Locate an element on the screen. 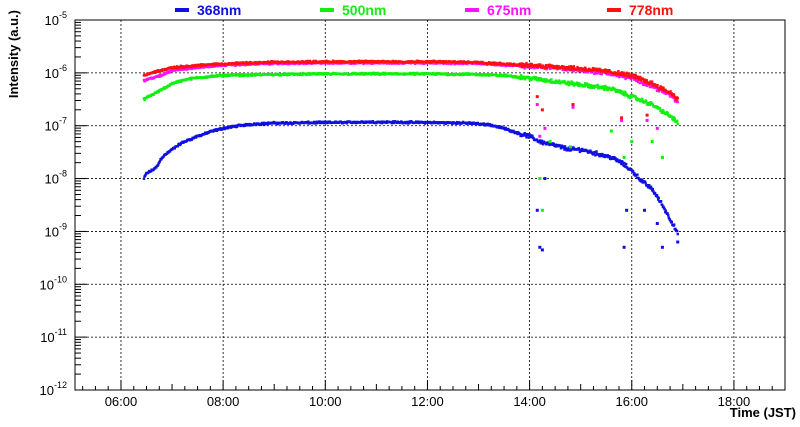  y-tick-label: 10-5 is located at coordinates (56, 19).